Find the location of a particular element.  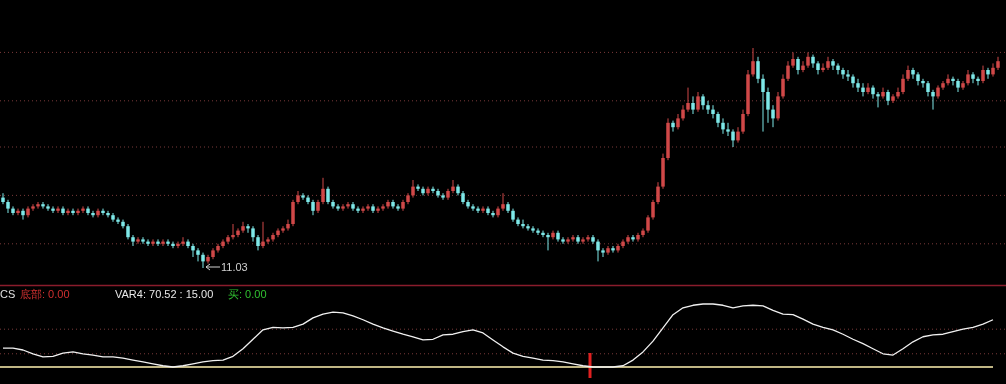

annotation: 11.03 is located at coordinates (234, 267).